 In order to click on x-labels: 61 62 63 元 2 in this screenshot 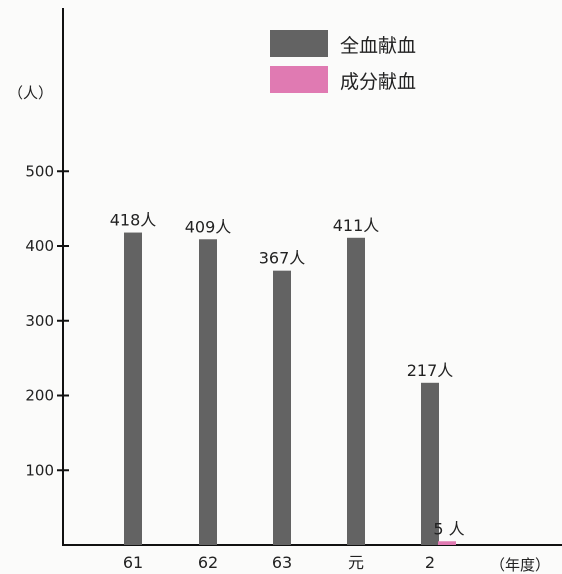, I will do `click(279, 562)`.